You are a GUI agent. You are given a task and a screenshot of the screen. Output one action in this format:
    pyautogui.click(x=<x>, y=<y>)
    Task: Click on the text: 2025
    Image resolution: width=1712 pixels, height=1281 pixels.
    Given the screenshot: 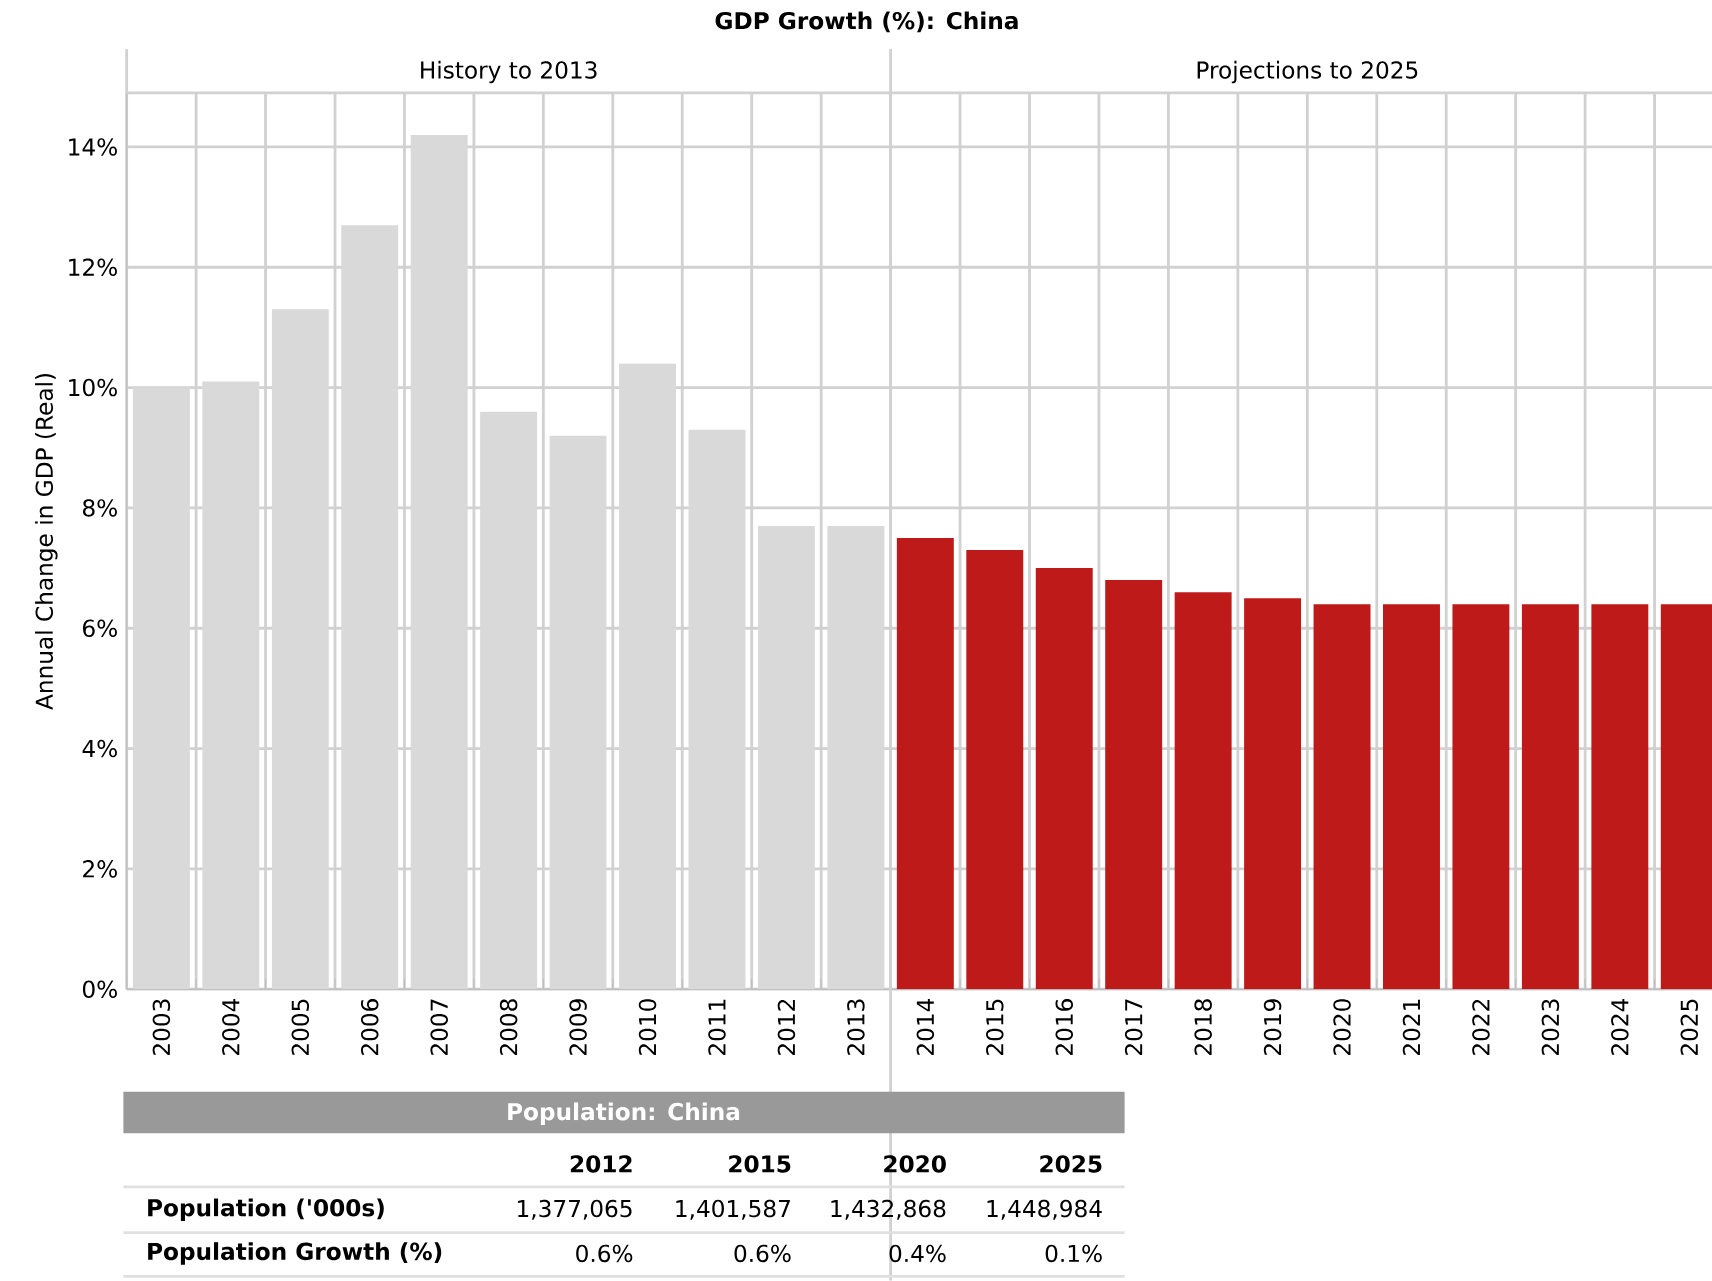 What is the action you would take?
    pyautogui.click(x=1071, y=1164)
    